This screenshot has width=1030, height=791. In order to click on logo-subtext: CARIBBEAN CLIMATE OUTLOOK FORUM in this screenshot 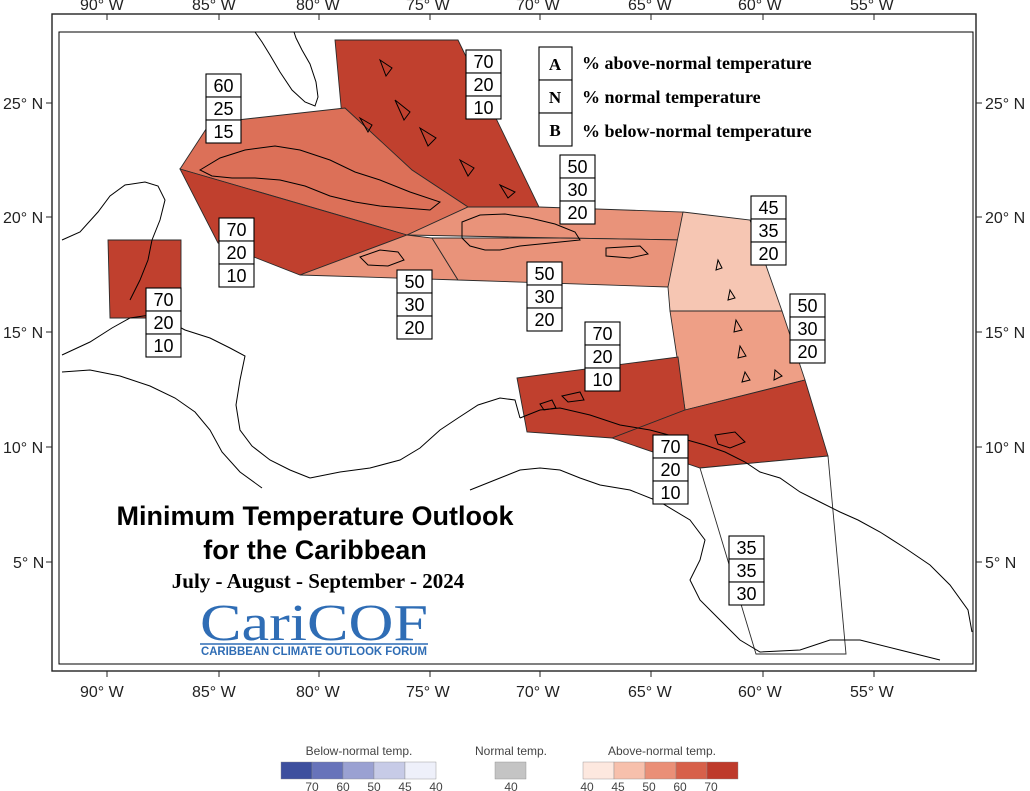, I will do `click(314, 652)`.